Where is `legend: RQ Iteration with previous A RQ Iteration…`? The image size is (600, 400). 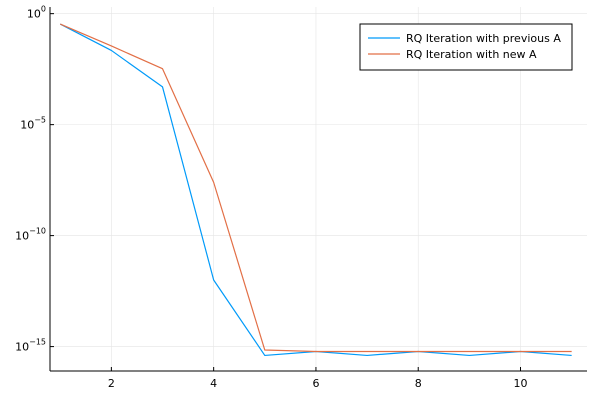 legend: RQ Iteration with previous A RQ Iteration… is located at coordinates (466, 47).